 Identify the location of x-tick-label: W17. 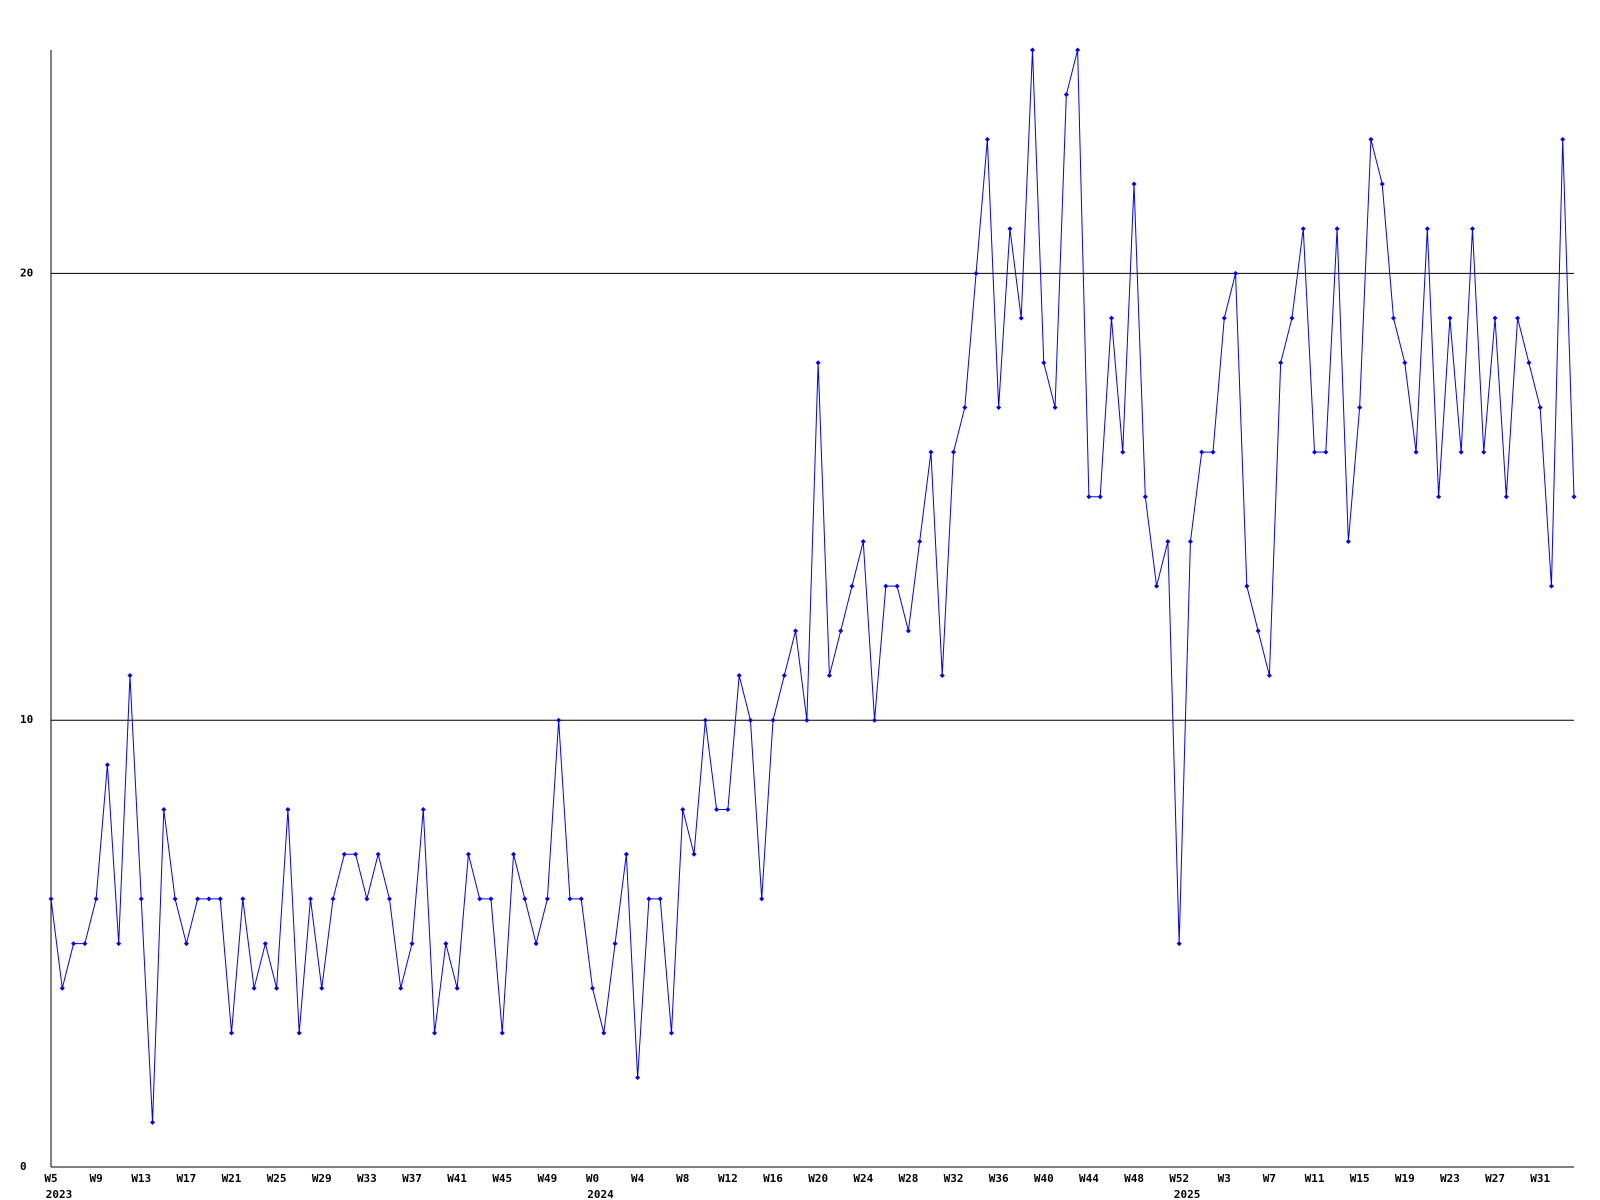
(186, 1178).